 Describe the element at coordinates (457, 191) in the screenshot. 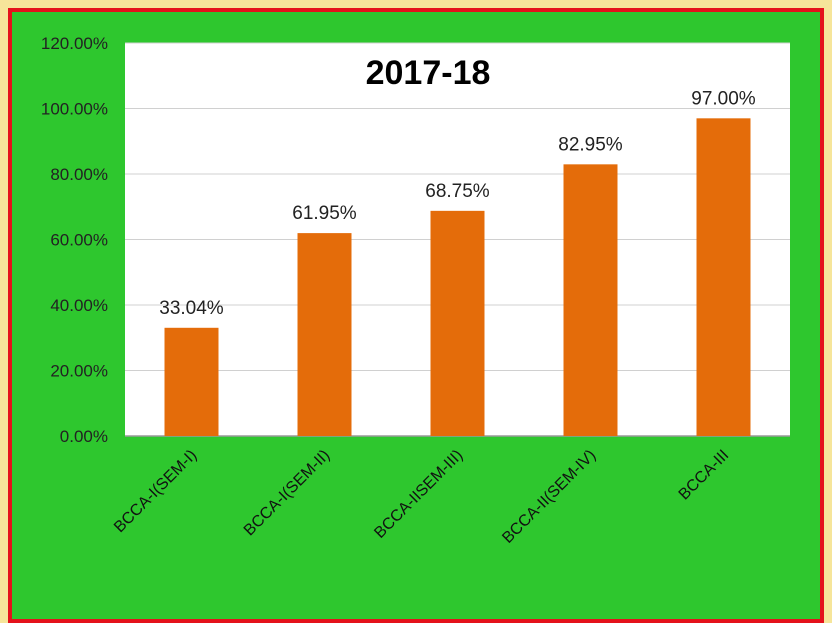

I see `data-label: 68.75%` at that location.